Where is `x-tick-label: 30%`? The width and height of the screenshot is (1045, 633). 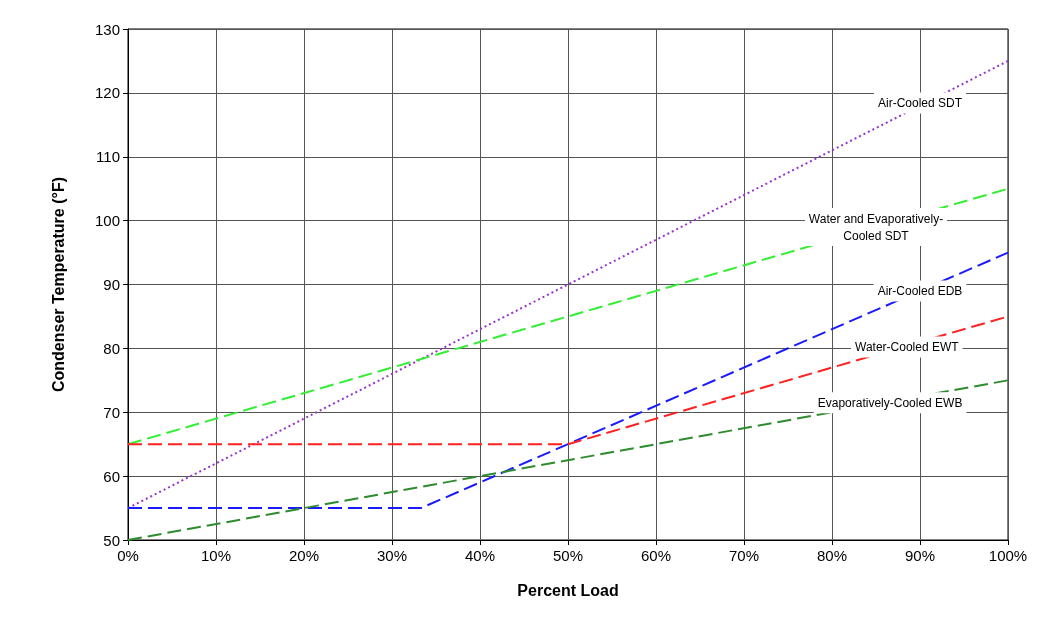 x-tick-label: 30% is located at coordinates (392, 555).